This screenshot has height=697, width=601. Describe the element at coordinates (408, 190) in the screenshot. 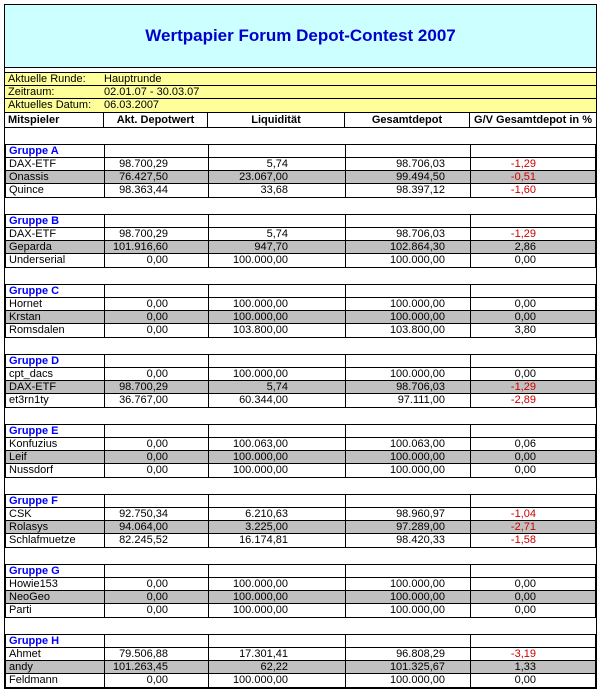

I see `gesamtdepot-cell: 98.397,12` at that location.